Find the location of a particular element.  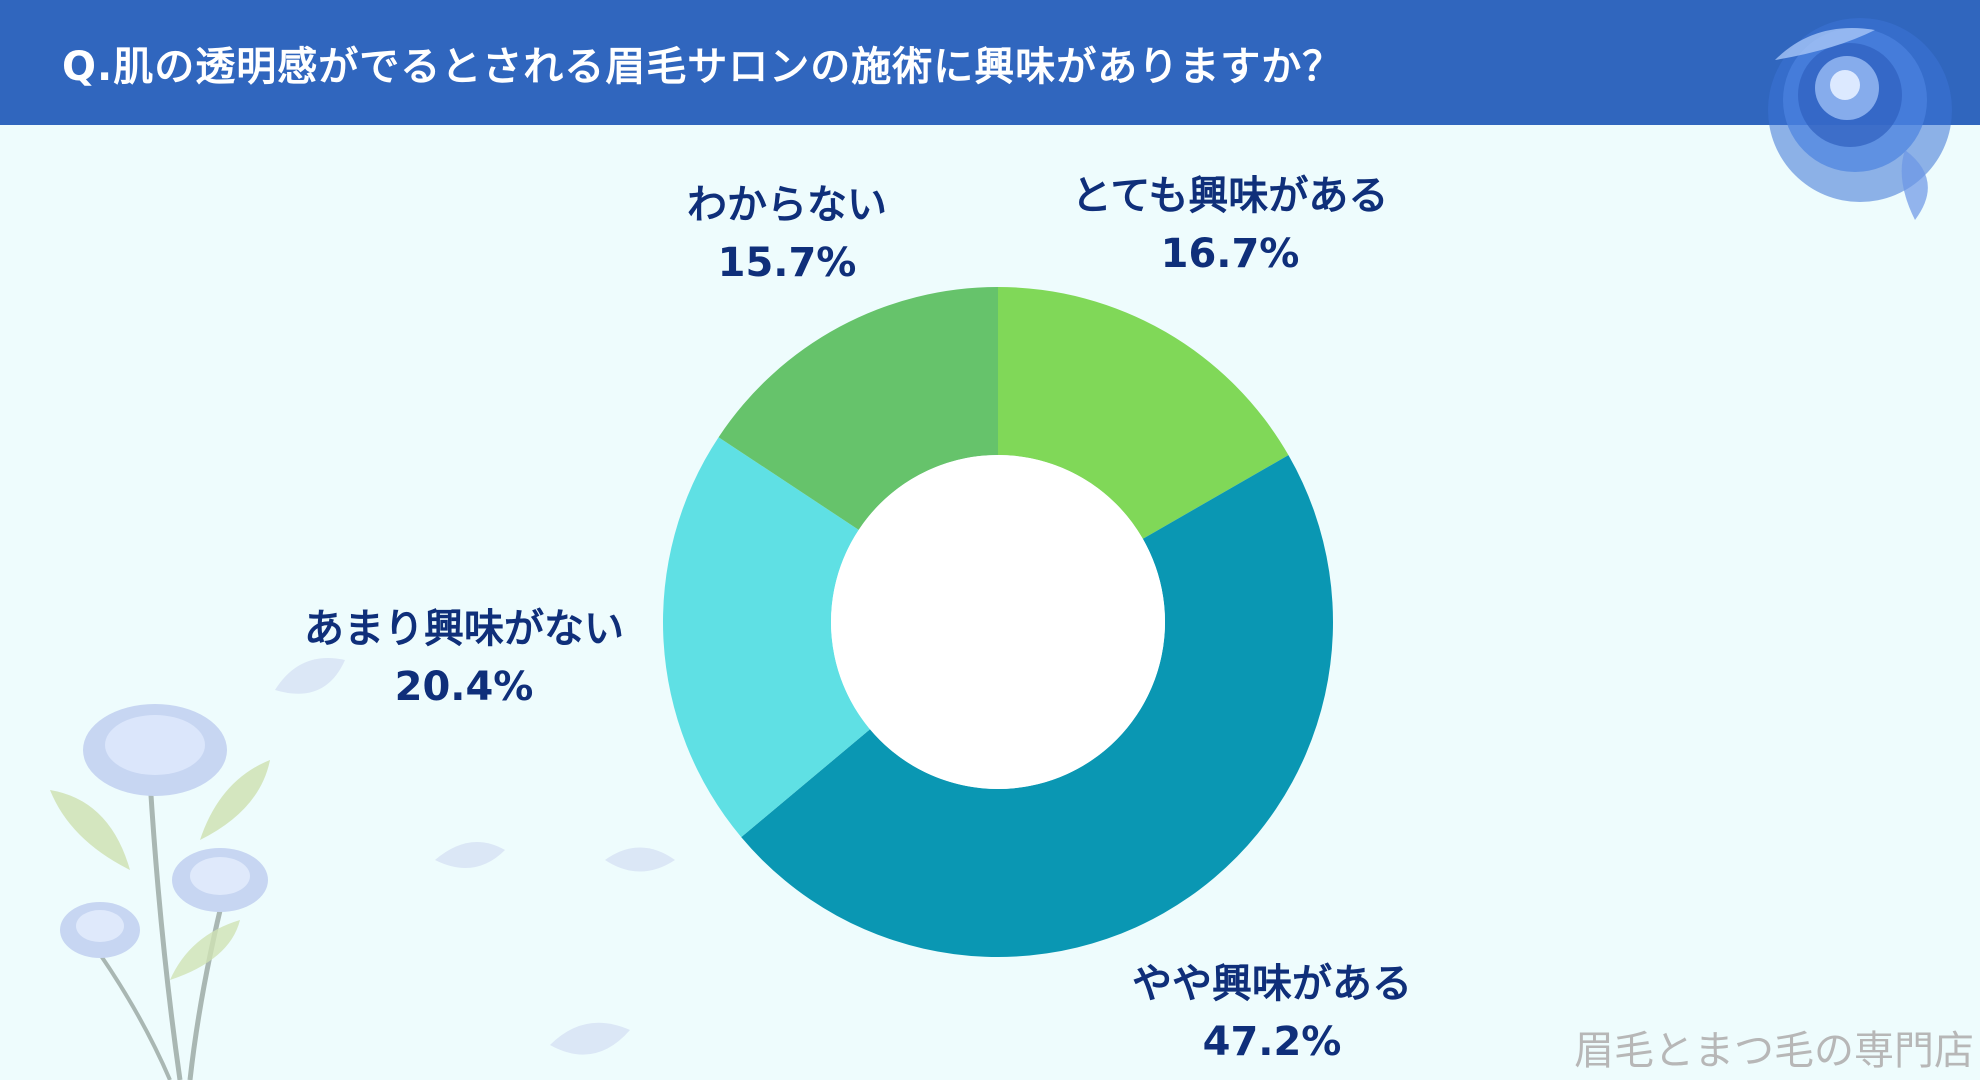

blue-rose-icon is located at coordinates (1860, 119).